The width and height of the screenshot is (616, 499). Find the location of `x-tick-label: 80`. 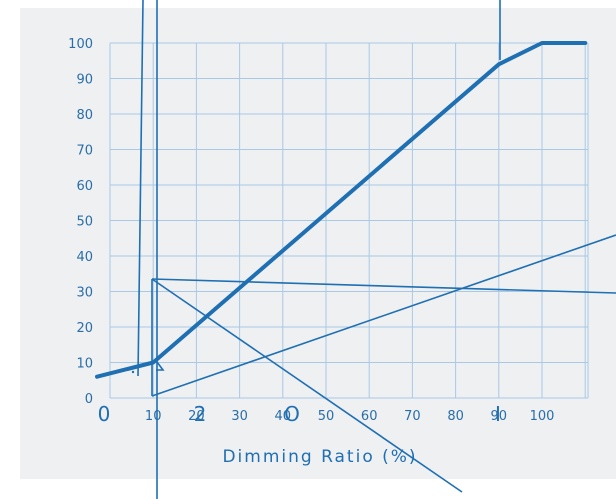

x-tick-label: 80 is located at coordinates (455, 416).